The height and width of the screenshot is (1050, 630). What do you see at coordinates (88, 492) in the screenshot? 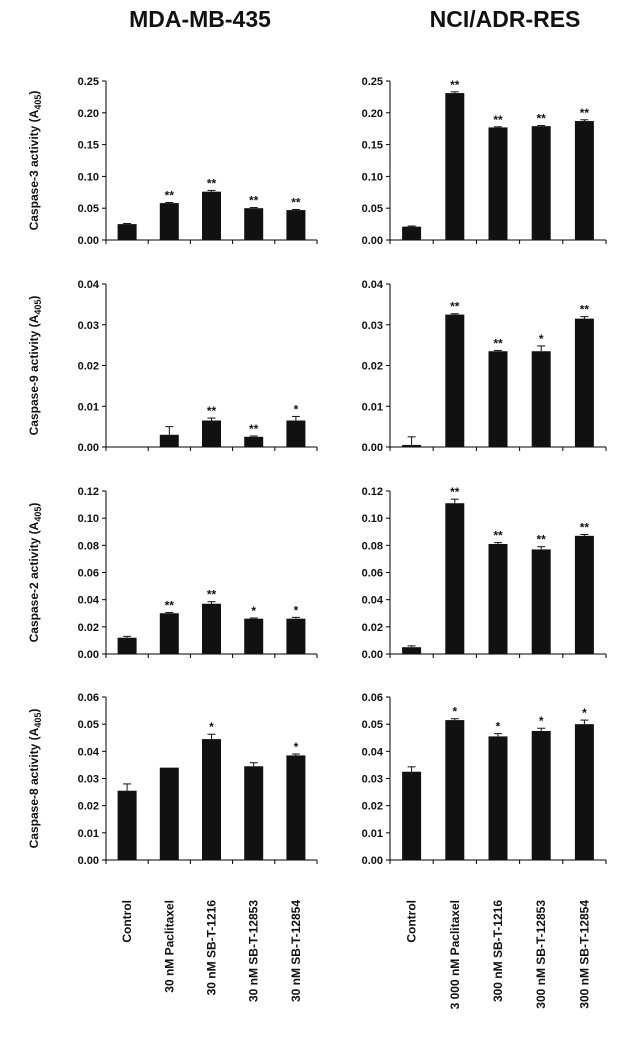
I see `chart-5-ytick-label: 0.12` at bounding box center [88, 492].